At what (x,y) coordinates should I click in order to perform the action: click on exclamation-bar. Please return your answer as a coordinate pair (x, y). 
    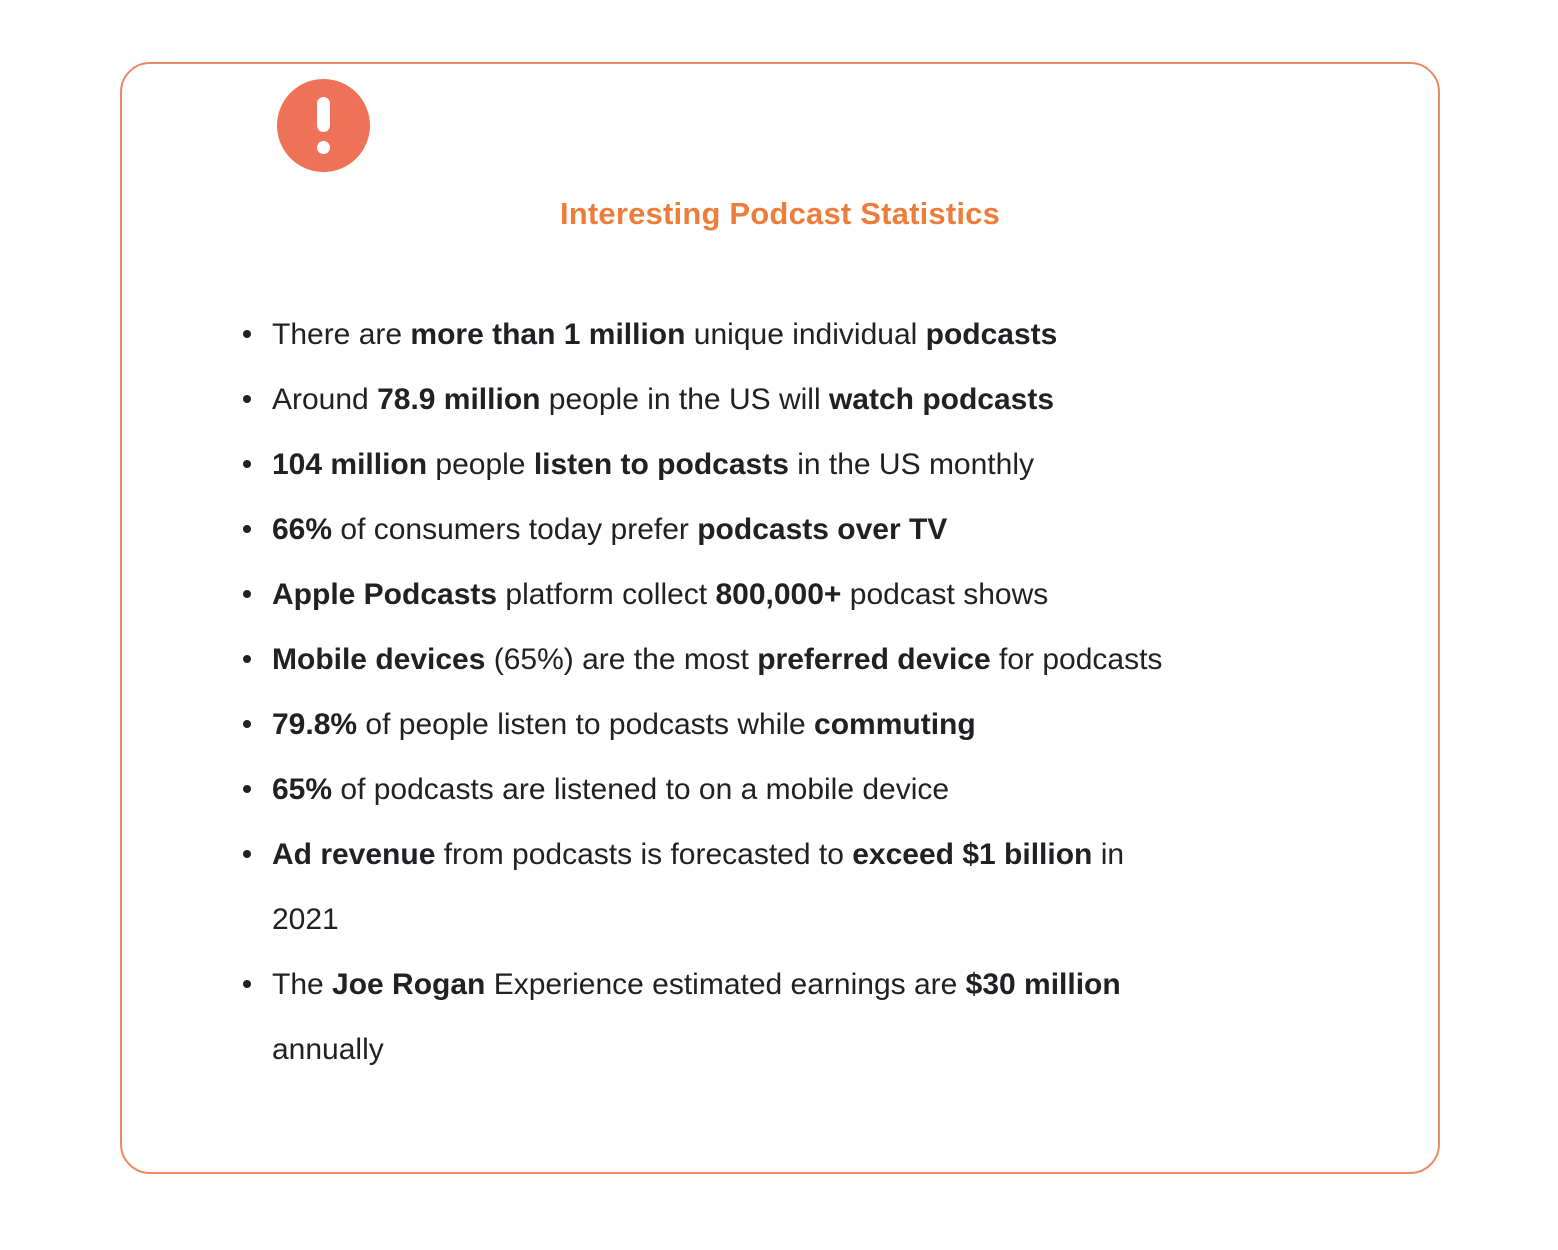
    Looking at the image, I should click on (323, 114).